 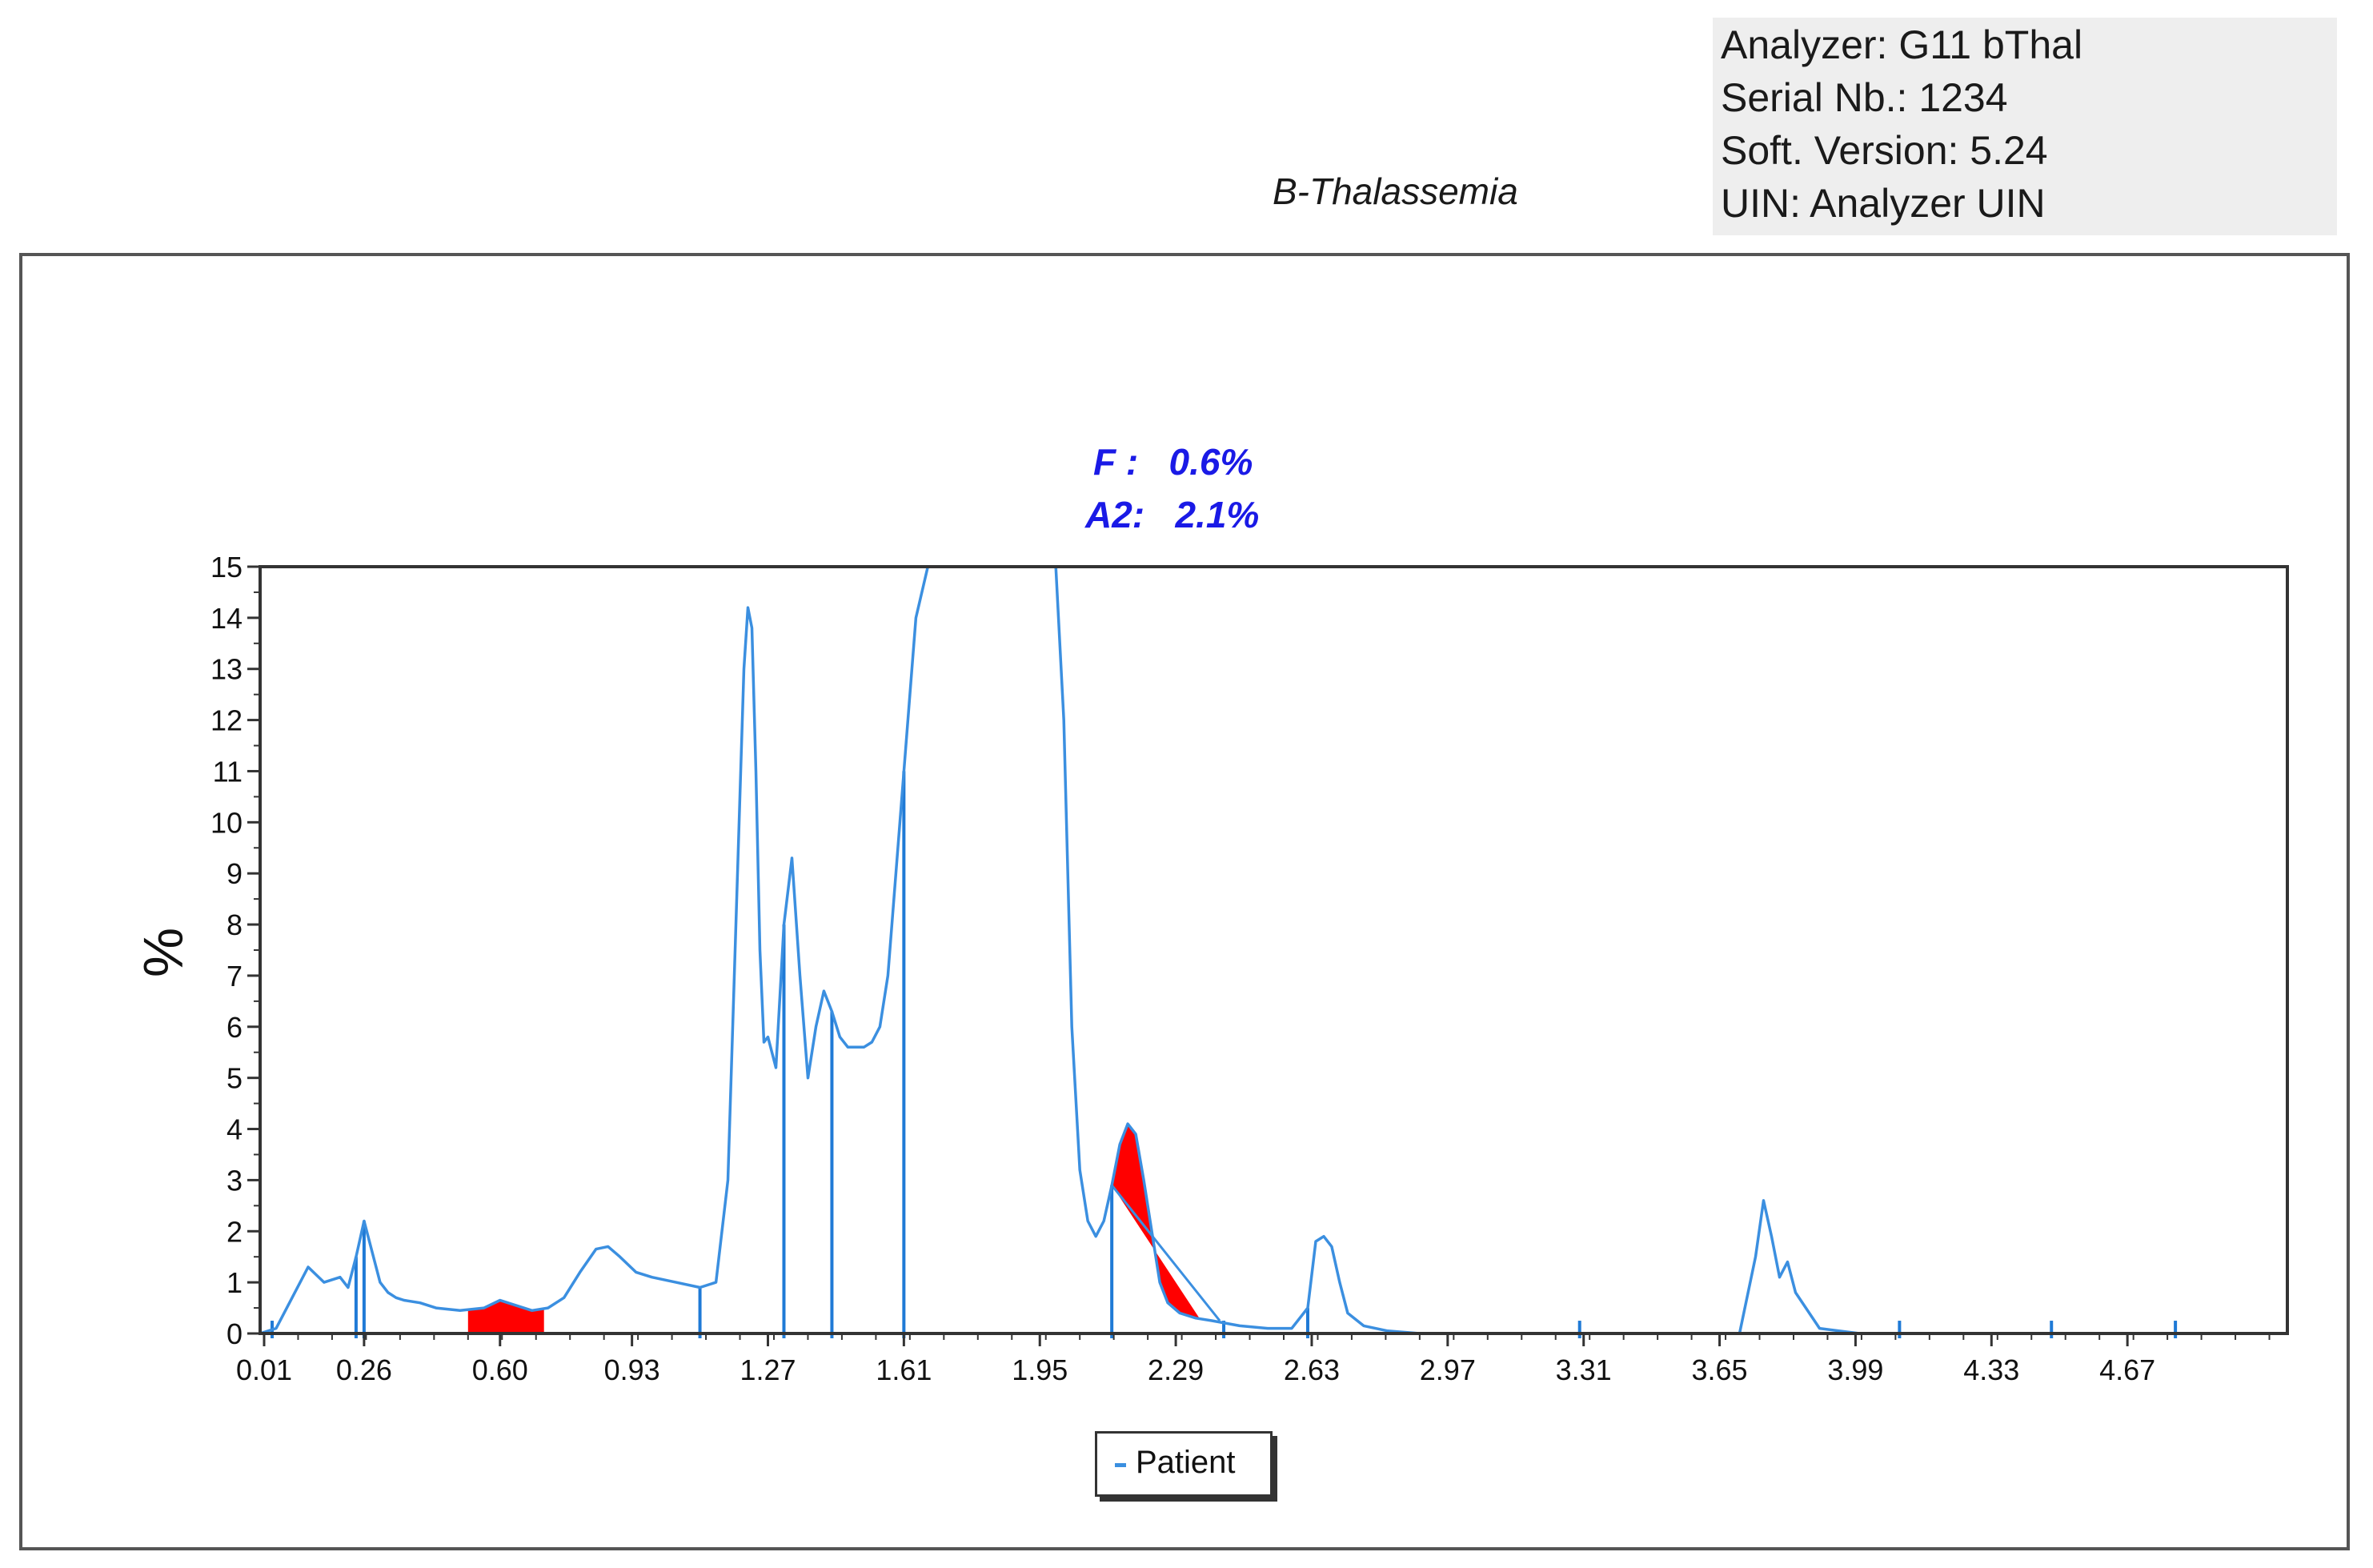 I want to click on y-tick-label: 15, so click(x=226, y=567).